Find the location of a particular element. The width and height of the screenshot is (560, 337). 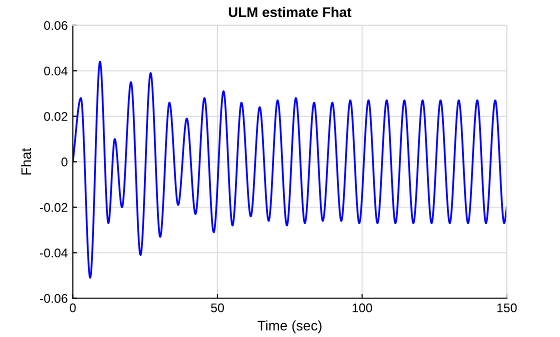

y-tick-label: -0.02 is located at coordinates (54, 207).